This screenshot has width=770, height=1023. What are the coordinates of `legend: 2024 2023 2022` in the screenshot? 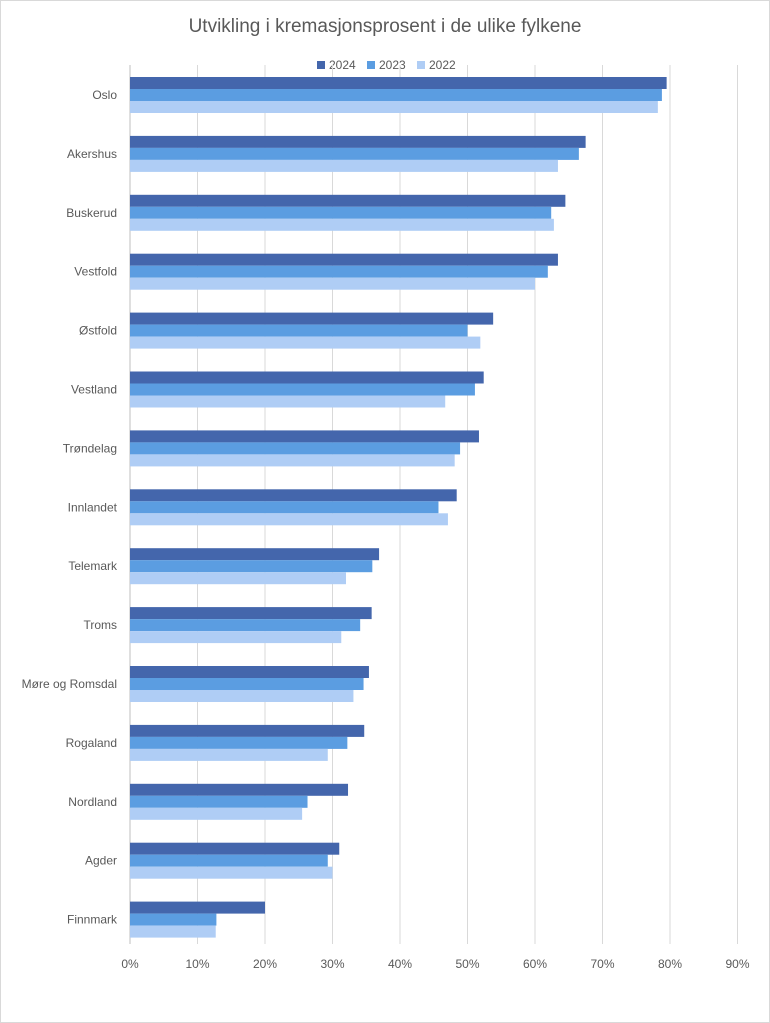 It's located at (385, 65).